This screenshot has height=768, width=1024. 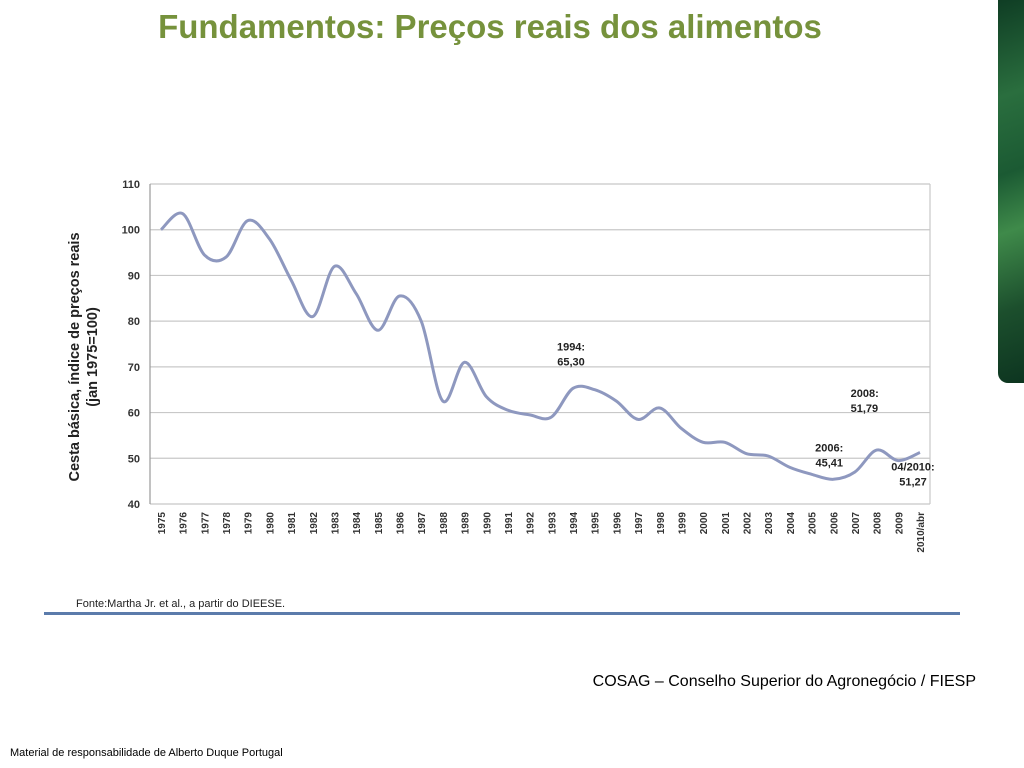 What do you see at coordinates (682, 523) in the screenshot?
I see `x-tick-label: 1999` at bounding box center [682, 523].